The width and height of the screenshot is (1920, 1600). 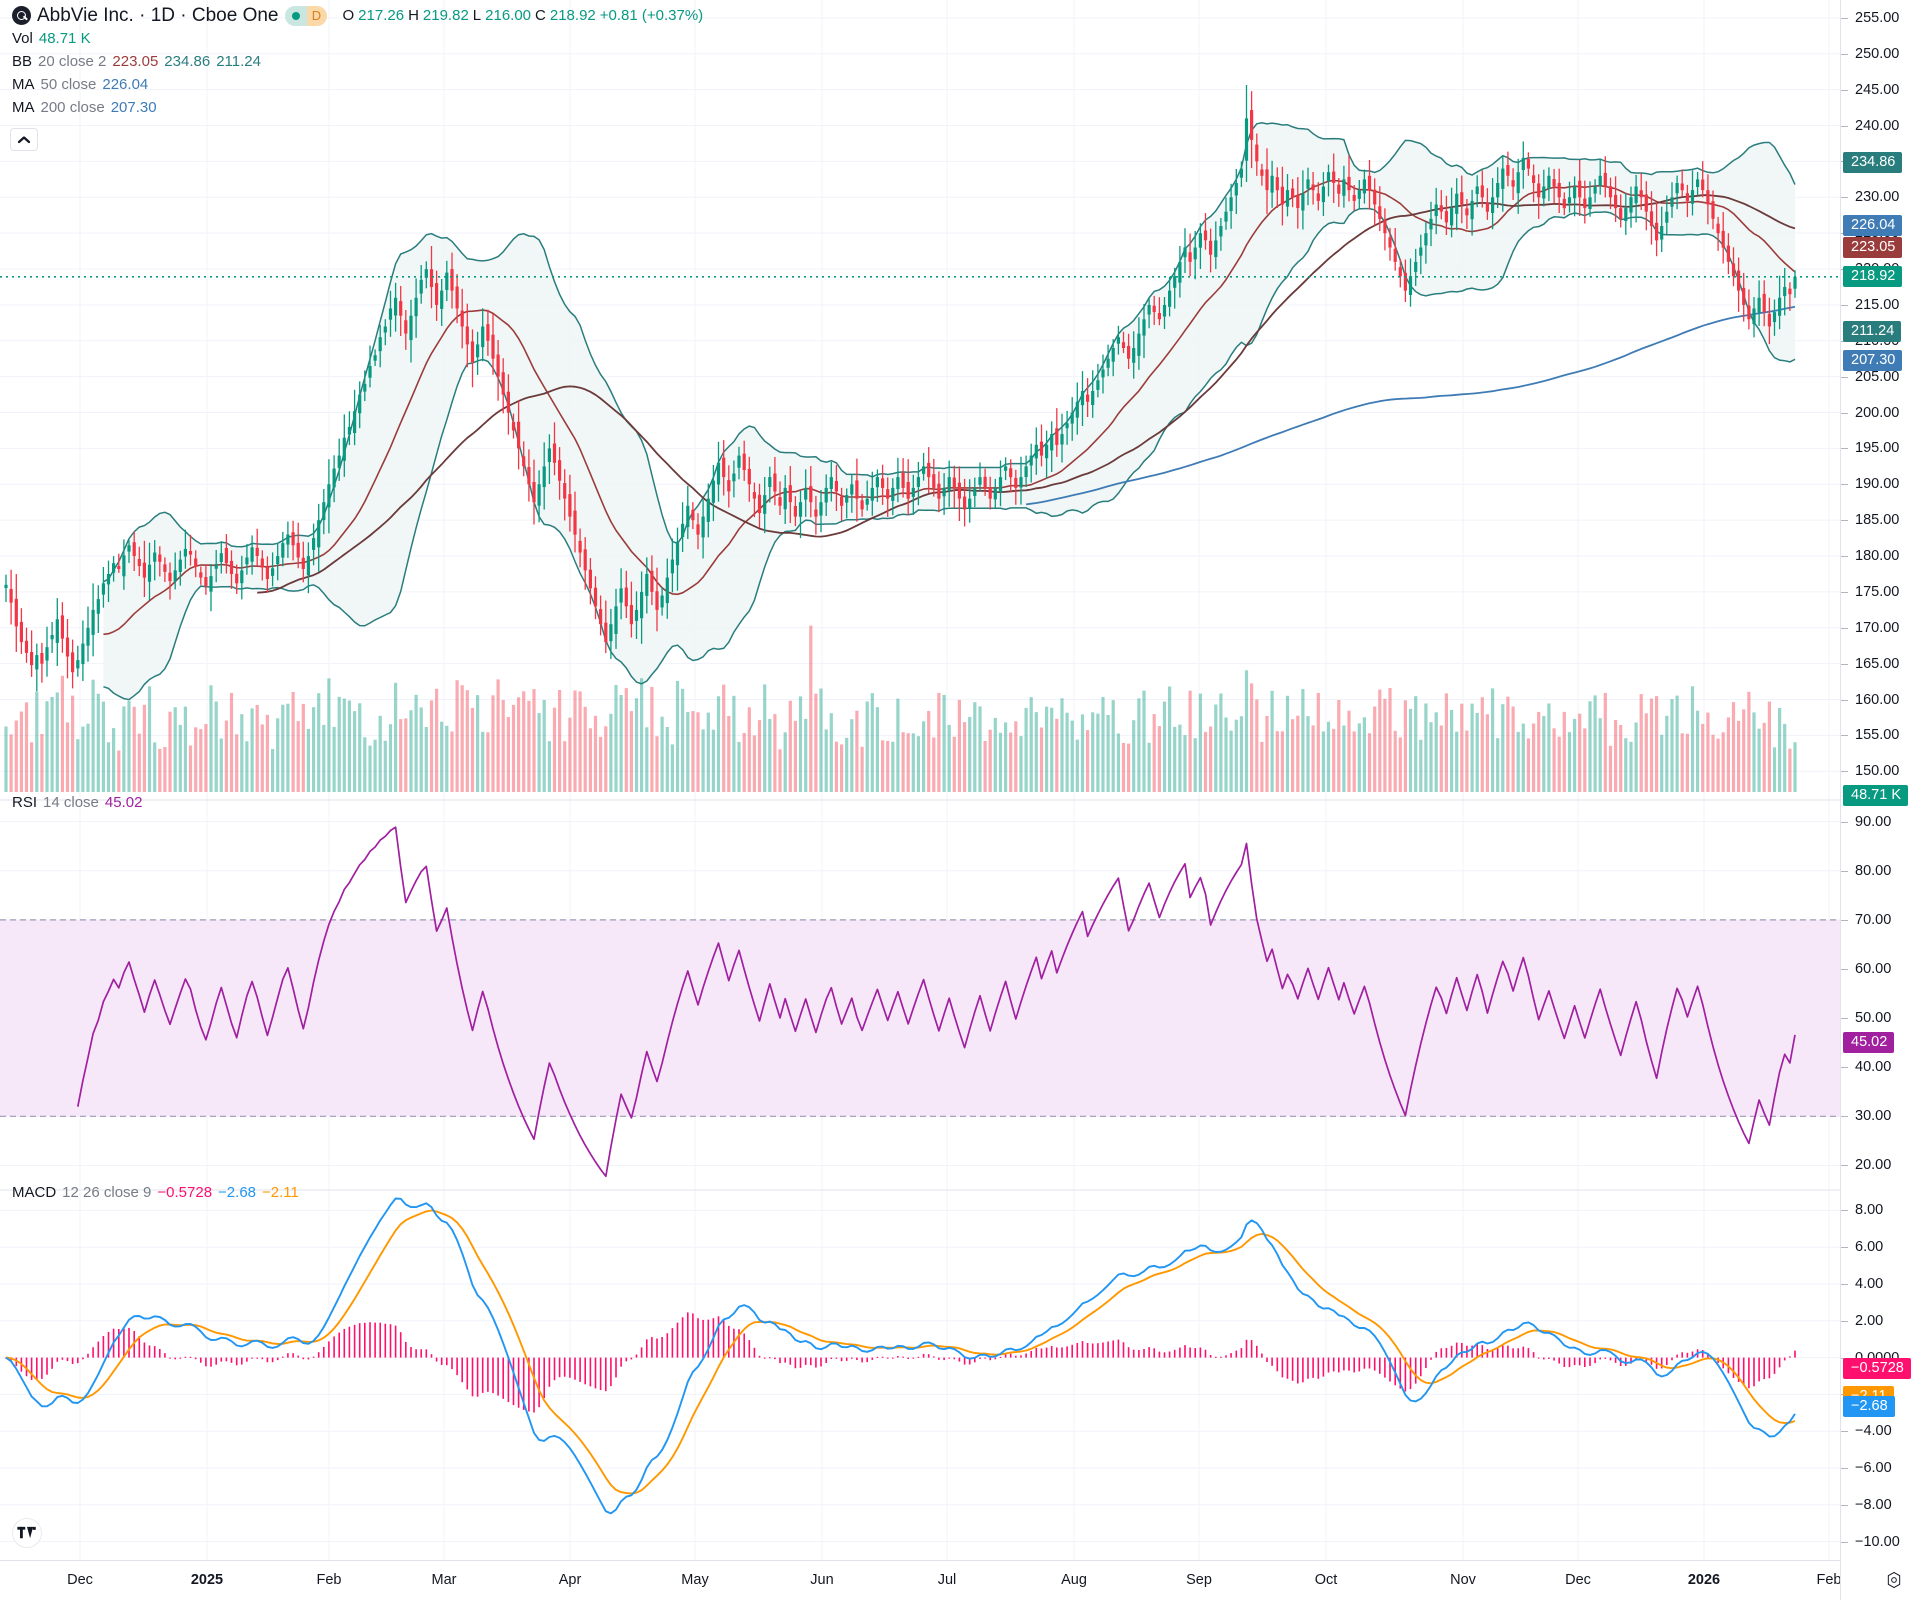 What do you see at coordinates (72, 61) in the screenshot?
I see `bb-params: 20 close 2` at bounding box center [72, 61].